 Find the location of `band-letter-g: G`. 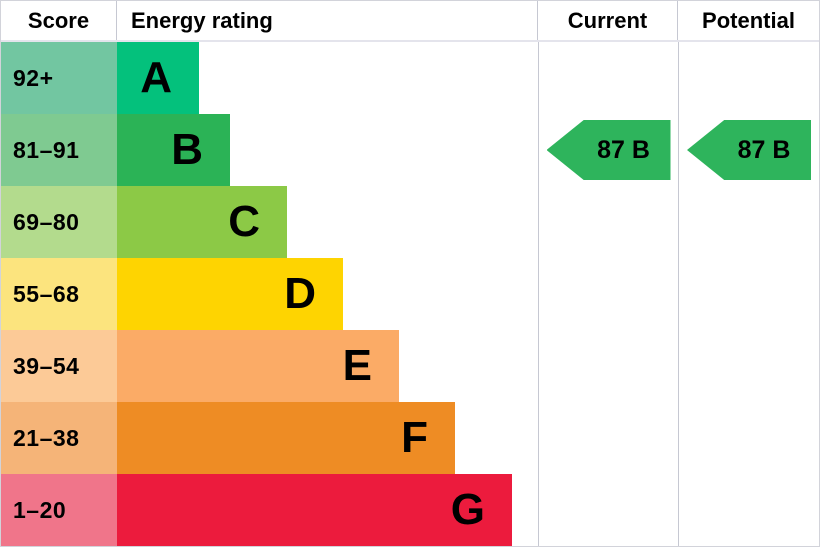

band-letter-g: G is located at coordinates (467, 509).